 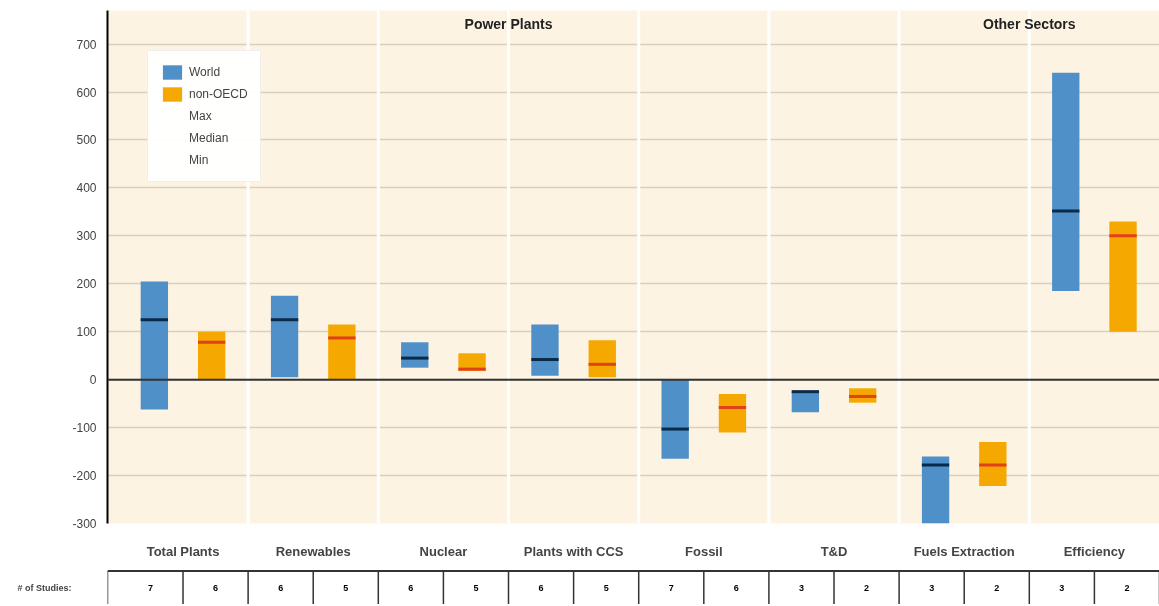 I want to click on x-tick-label: Fossil, so click(x=704, y=551).